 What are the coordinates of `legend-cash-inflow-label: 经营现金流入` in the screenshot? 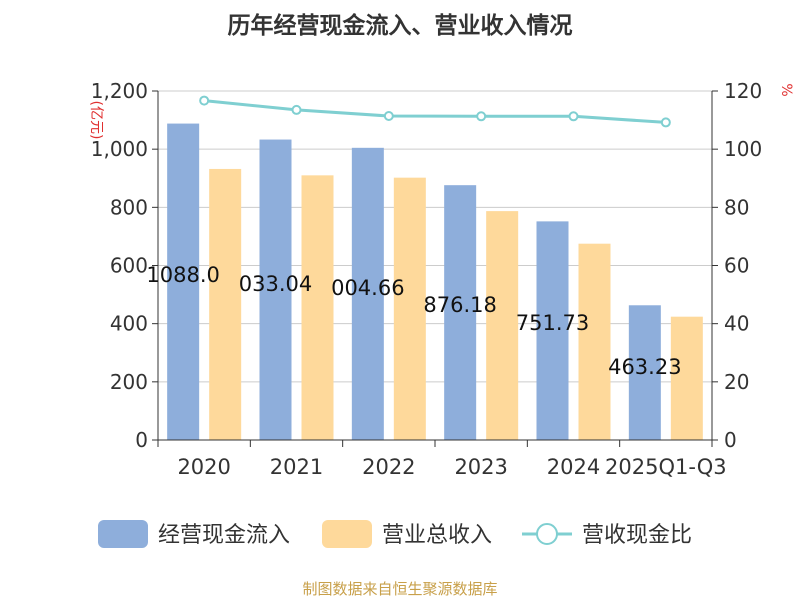 It's located at (224, 535).